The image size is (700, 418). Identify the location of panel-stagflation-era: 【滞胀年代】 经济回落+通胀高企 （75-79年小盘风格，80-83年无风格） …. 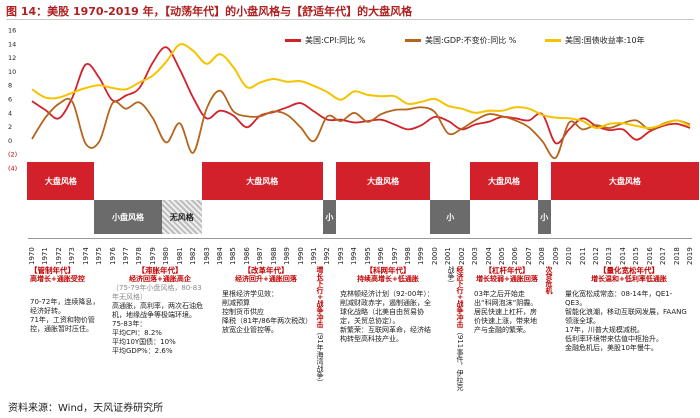
(160, 311).